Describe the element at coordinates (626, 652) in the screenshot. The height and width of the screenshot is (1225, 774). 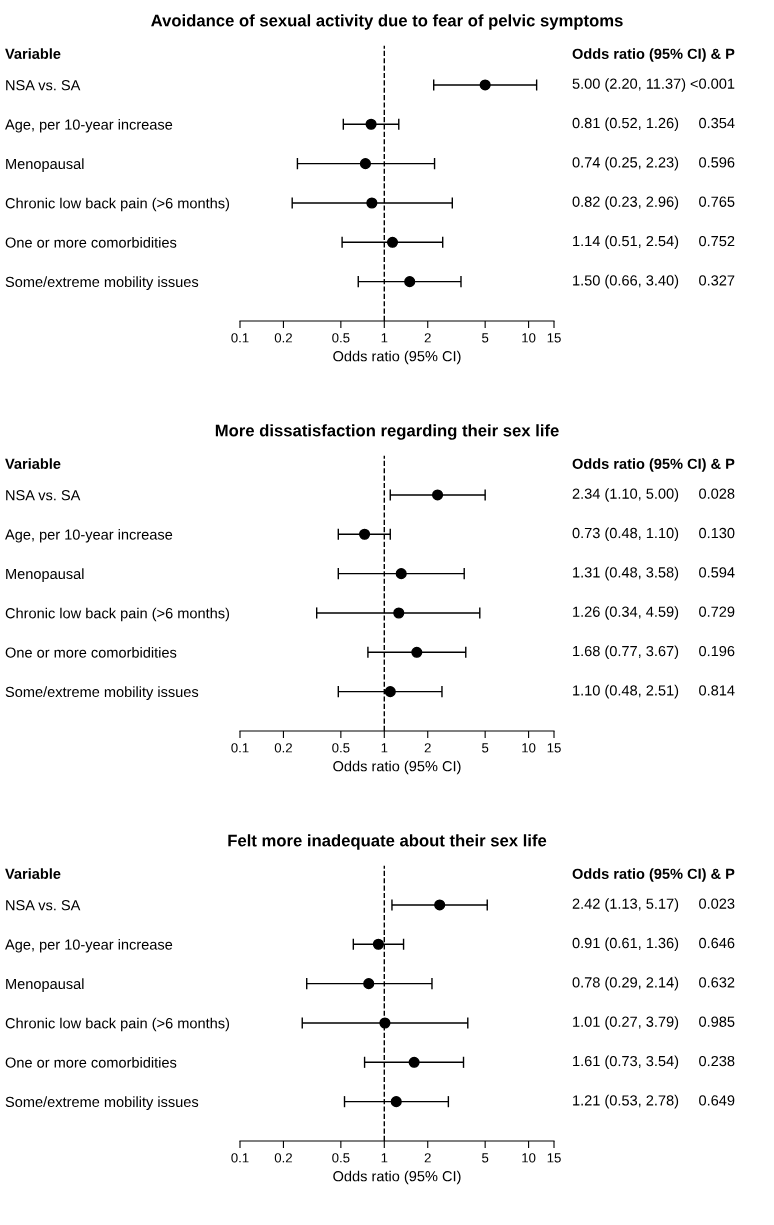
I see `text: 1.68 (0.77, 3.67)` at that location.